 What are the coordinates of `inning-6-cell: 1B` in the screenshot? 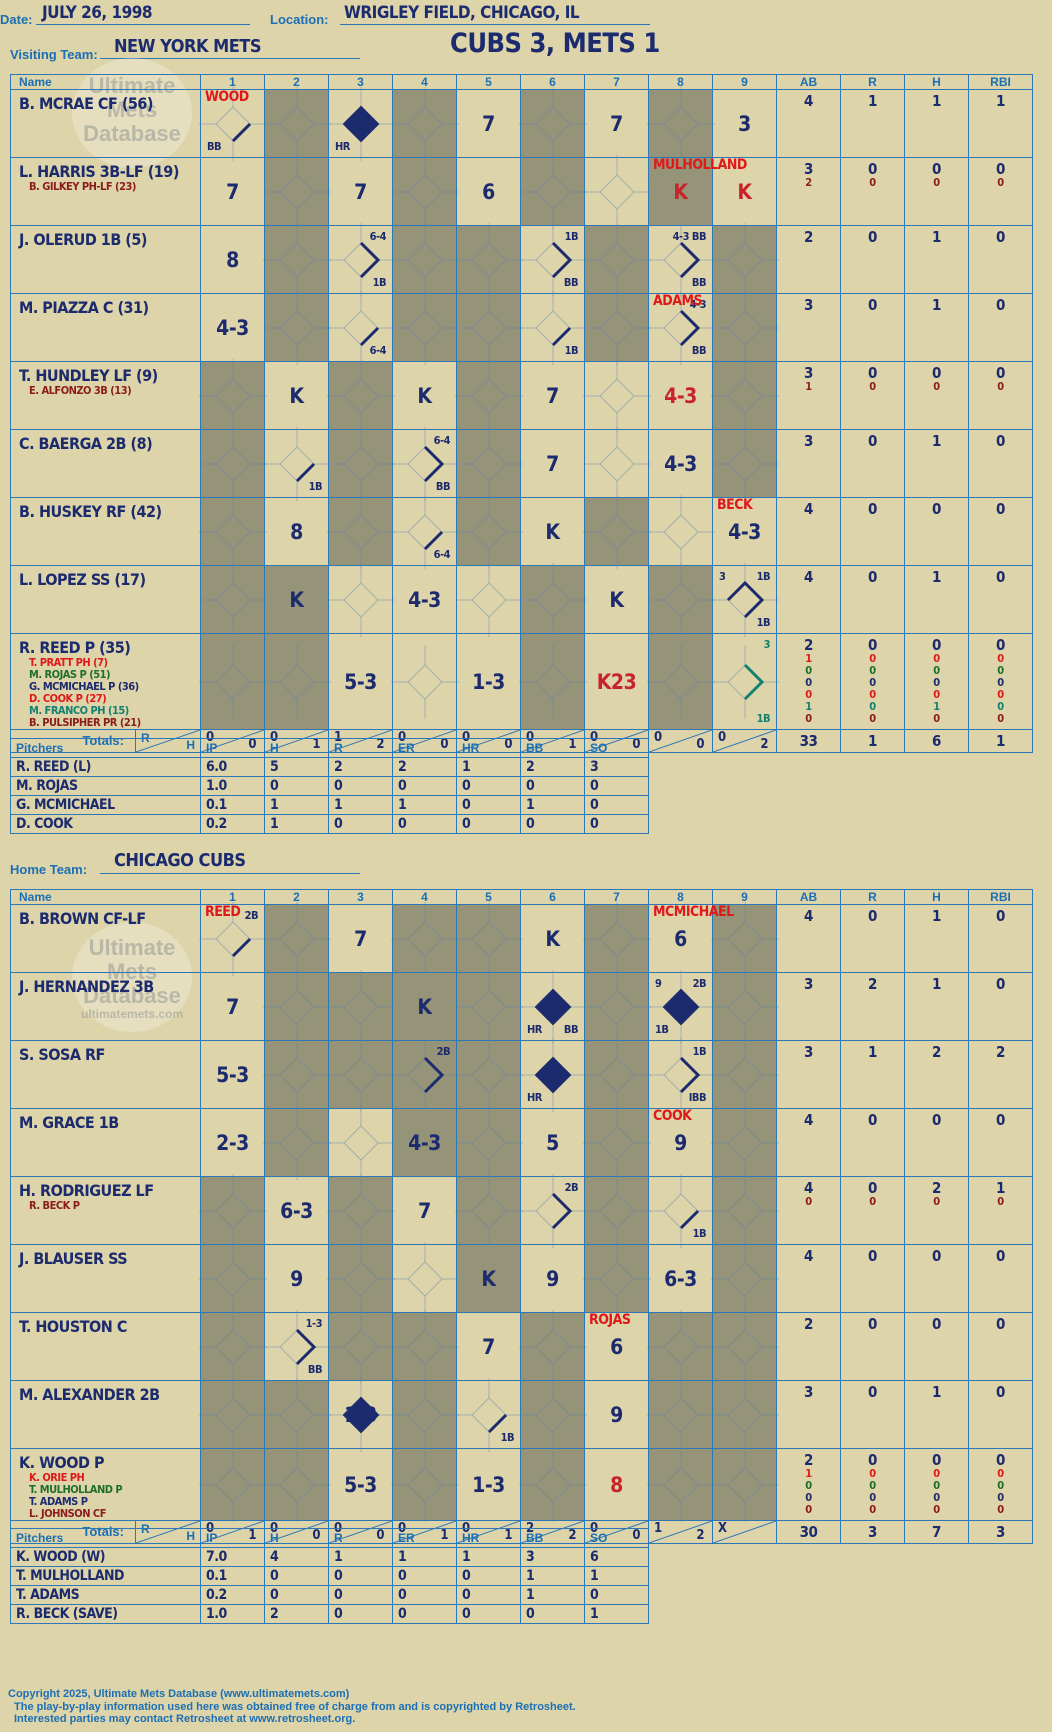 It's located at (552, 327).